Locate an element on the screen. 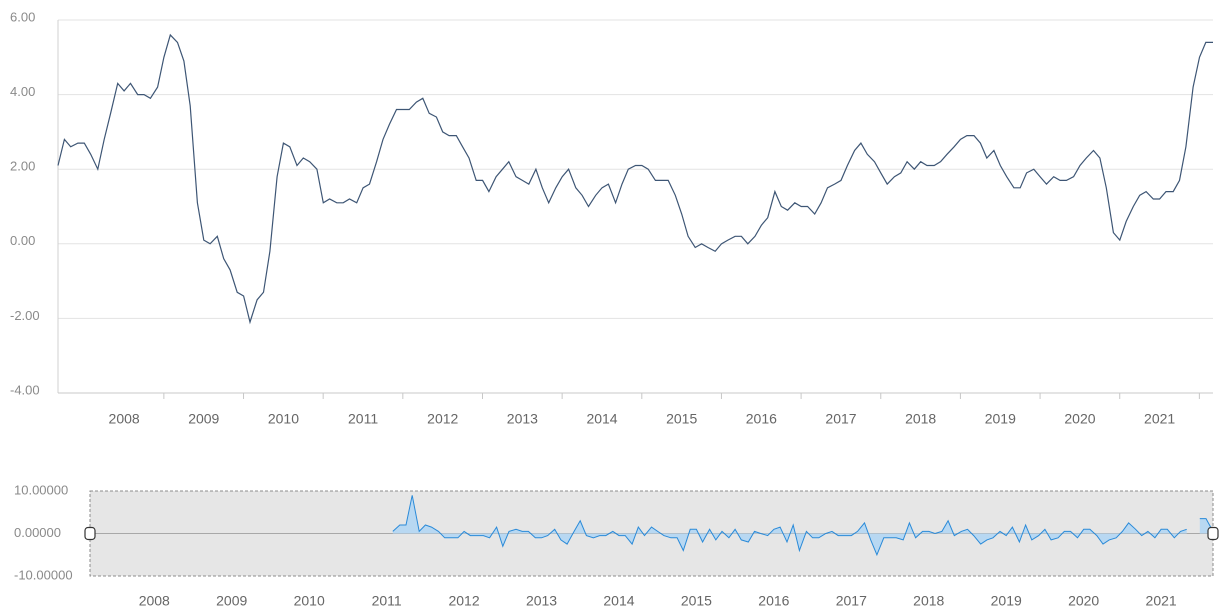 The width and height of the screenshot is (1232, 608). y-tick-label: 0.00 is located at coordinates (22, 240).